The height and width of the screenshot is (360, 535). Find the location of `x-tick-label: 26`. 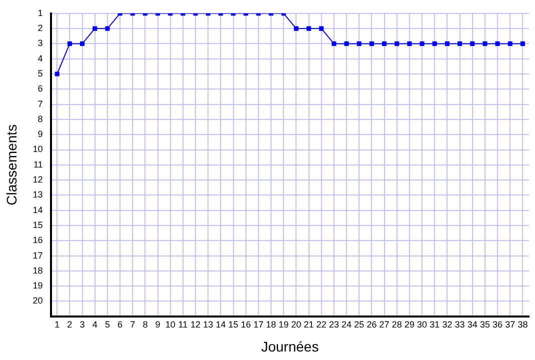

x-tick-label: 26 is located at coordinates (371, 324).